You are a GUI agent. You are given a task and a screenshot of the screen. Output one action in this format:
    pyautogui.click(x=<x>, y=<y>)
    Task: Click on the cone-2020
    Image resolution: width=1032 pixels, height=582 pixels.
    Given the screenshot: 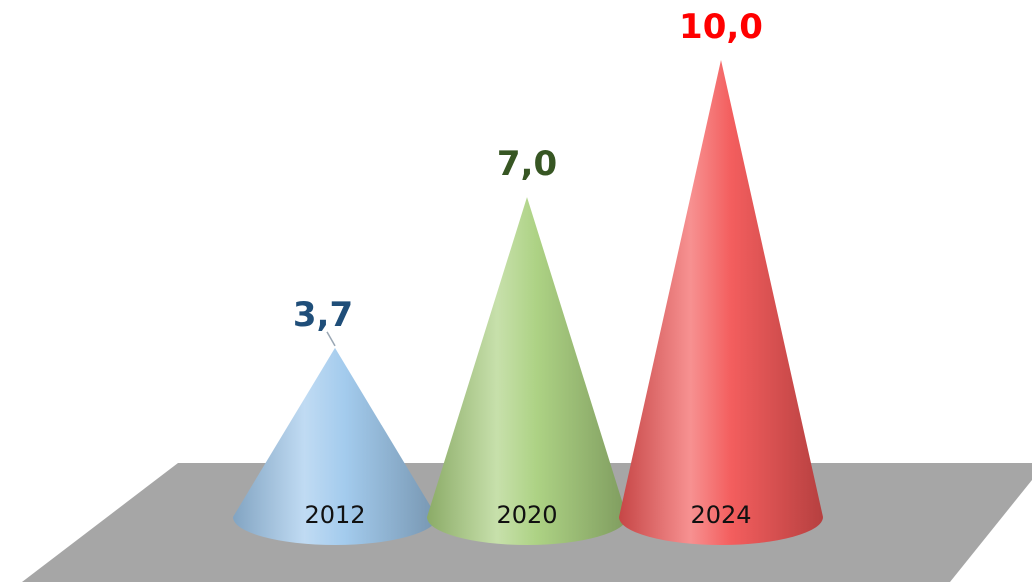 What is the action you would take?
    pyautogui.click(x=527, y=371)
    